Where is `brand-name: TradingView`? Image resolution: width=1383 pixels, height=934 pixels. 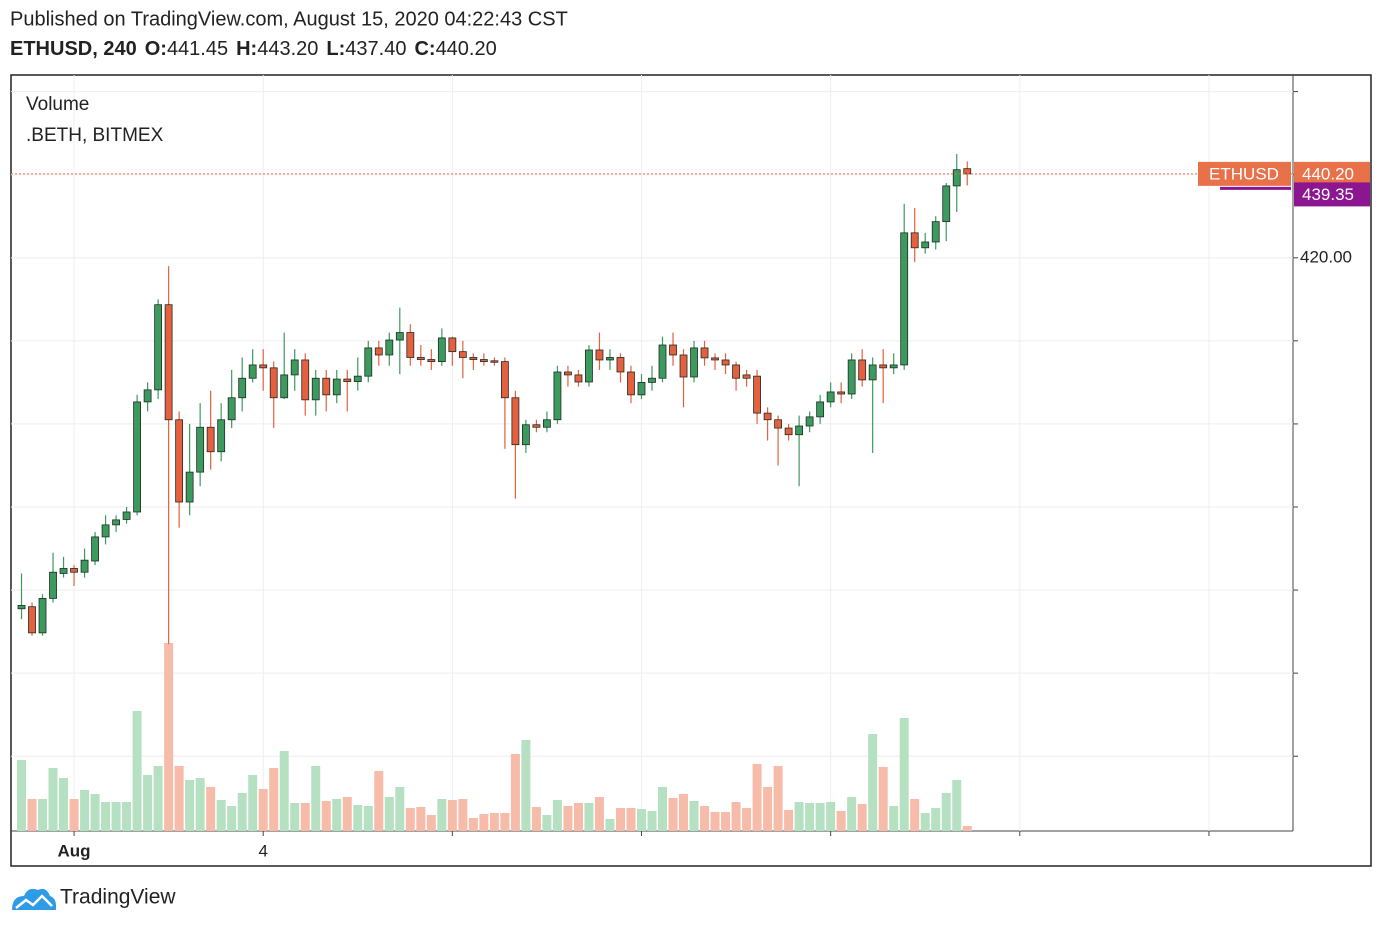
brand-name: TradingView is located at coordinates (118, 897).